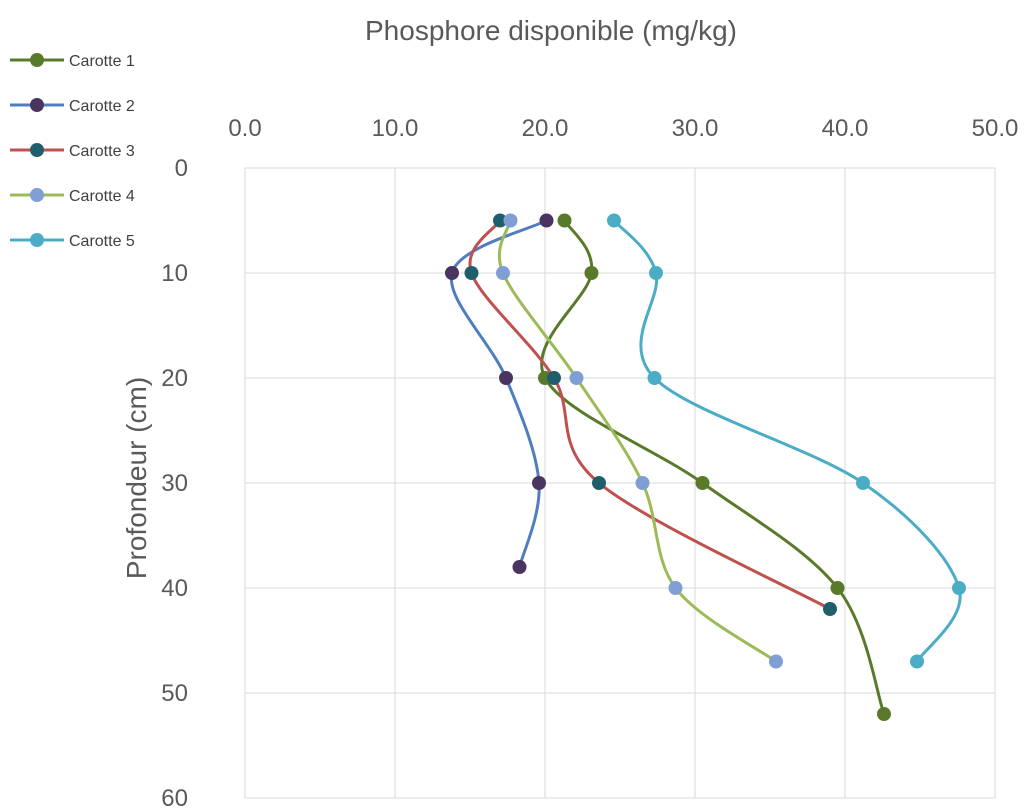 This screenshot has width=1030, height=812. I want to click on y-tick-label: 0, so click(181, 168).